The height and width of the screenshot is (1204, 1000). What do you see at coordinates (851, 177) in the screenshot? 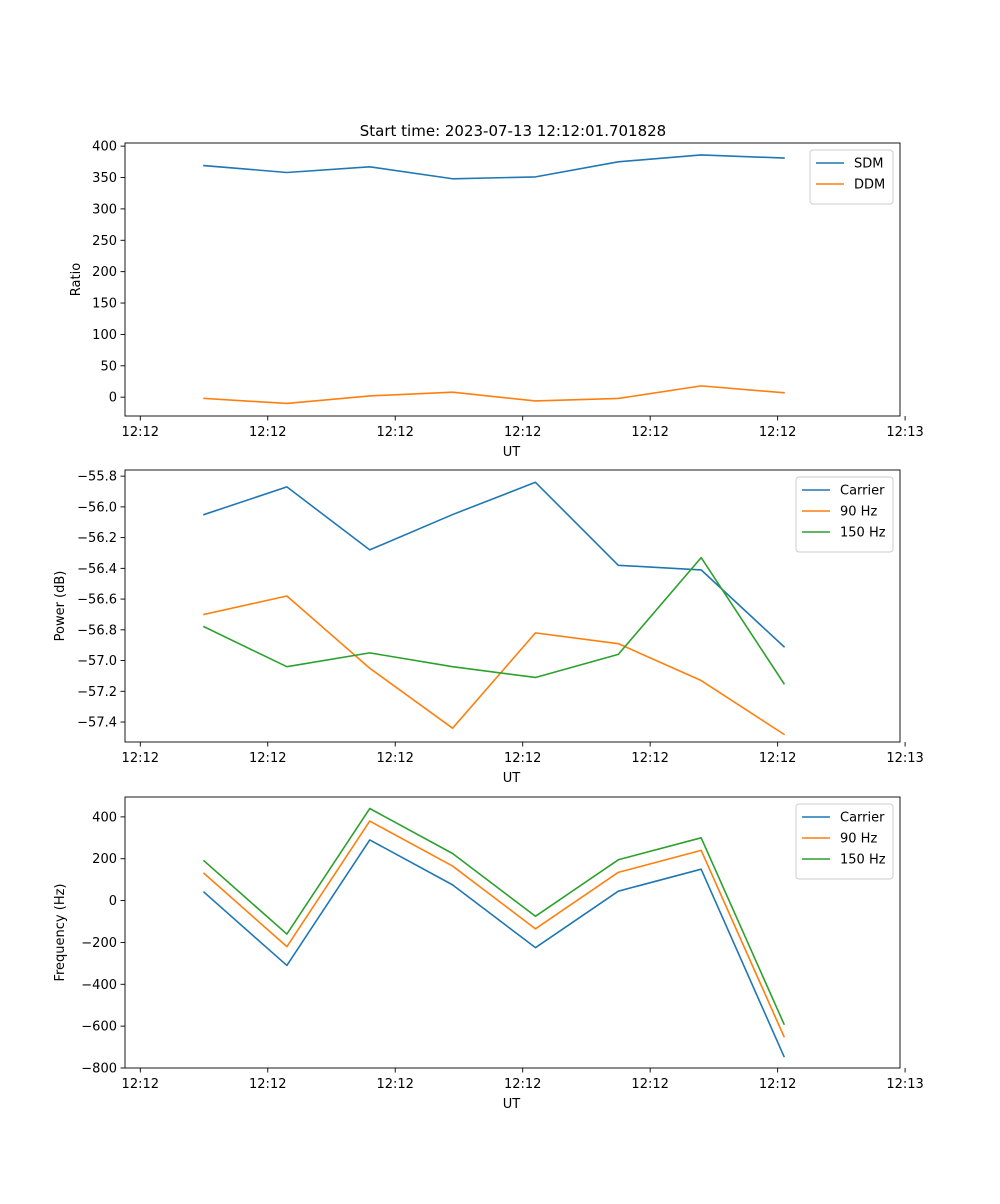
I see `ratio-legend: SDM DDM` at bounding box center [851, 177].